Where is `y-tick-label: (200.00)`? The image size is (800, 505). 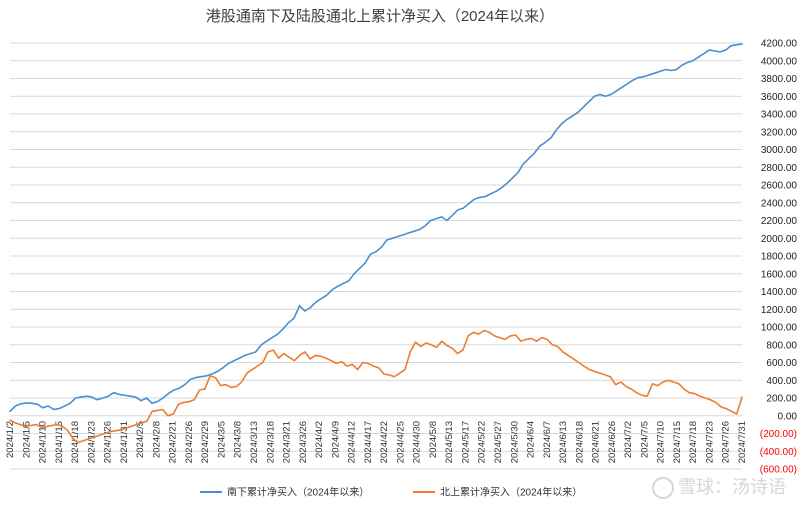
y-tick-label: (200.00) is located at coordinates (778, 434).